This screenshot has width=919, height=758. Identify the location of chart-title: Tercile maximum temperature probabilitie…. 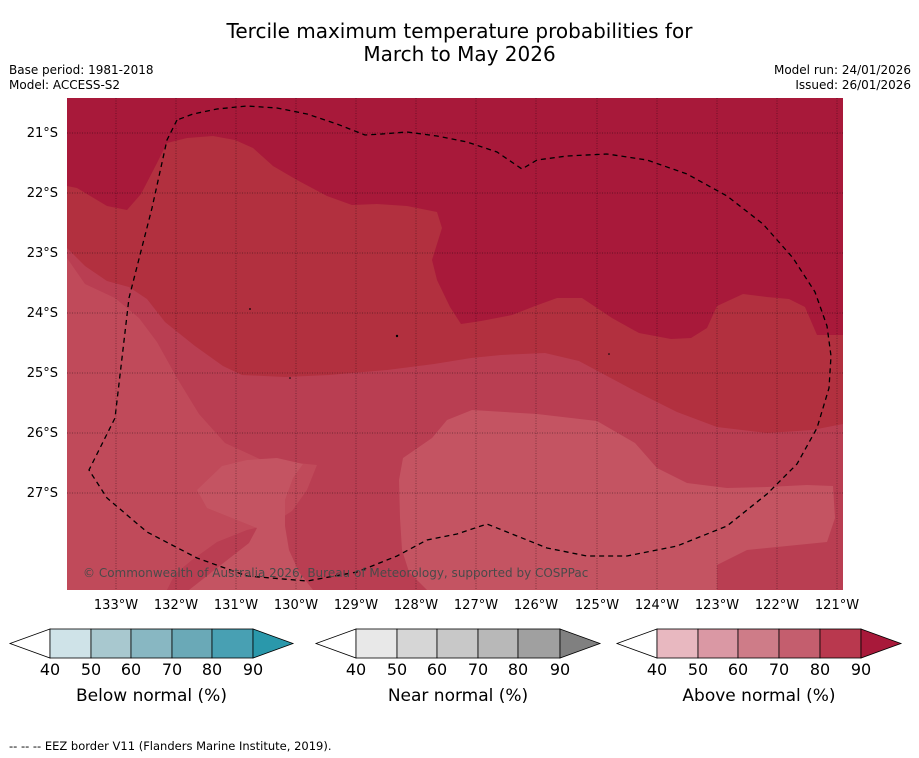
(459, 43).